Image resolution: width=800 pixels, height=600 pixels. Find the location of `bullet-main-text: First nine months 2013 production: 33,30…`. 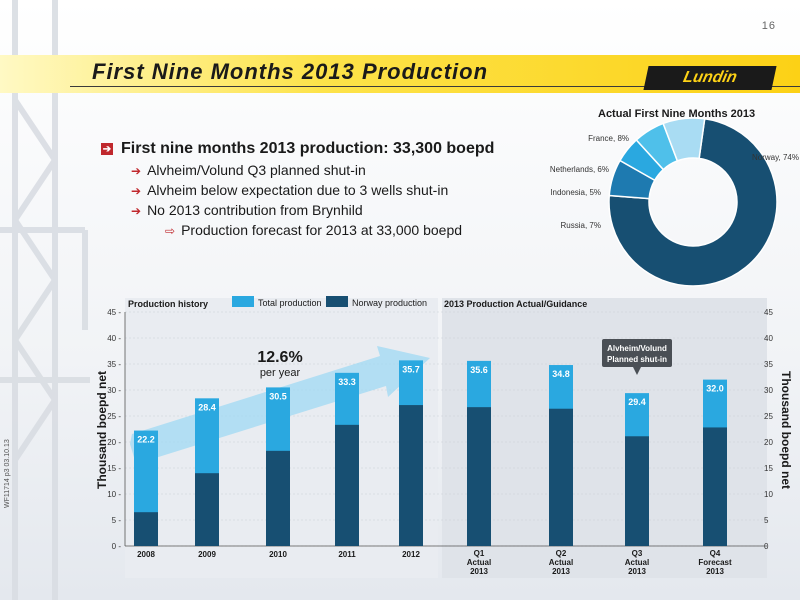

bullet-main-text: First nine months 2013 production: 33,30… is located at coordinates (308, 148).